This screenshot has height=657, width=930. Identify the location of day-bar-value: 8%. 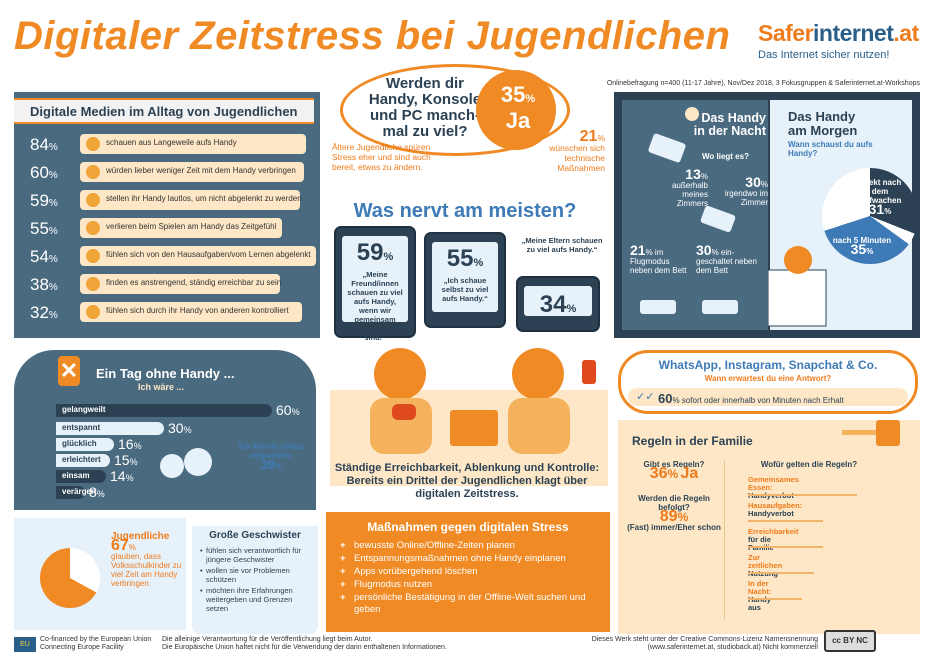
(97, 492).